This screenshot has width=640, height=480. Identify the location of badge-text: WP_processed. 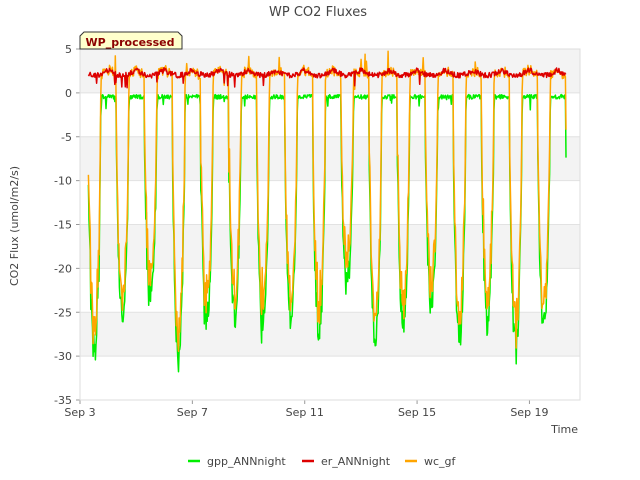
(130, 42).